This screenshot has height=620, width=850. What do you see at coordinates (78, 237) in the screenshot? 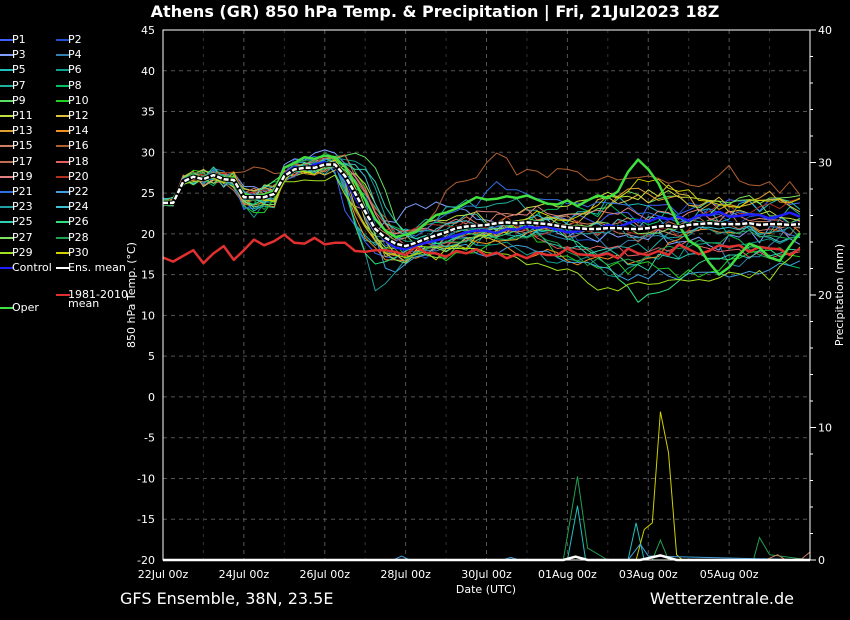
I see `legend-label: P28` at bounding box center [78, 237].